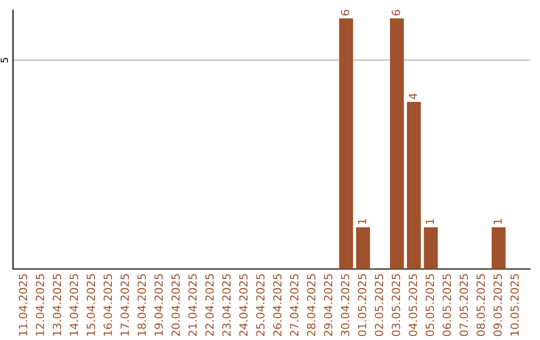 This screenshot has width=540, height=340. I want to click on x-tick-label: 25.04.2025, so click(260, 305).